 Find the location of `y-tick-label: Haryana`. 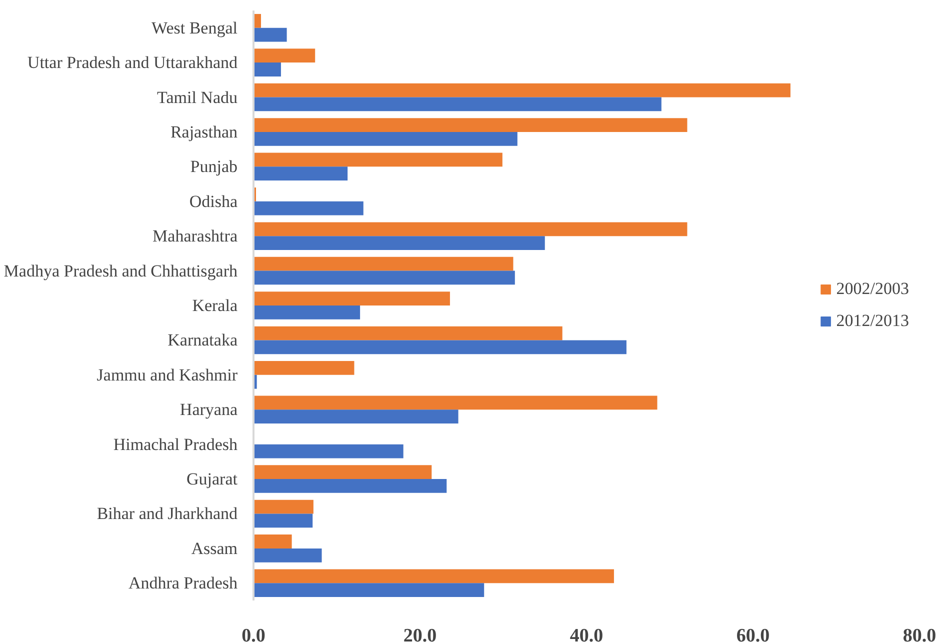

y-tick-label: Haryana is located at coordinates (209, 410).